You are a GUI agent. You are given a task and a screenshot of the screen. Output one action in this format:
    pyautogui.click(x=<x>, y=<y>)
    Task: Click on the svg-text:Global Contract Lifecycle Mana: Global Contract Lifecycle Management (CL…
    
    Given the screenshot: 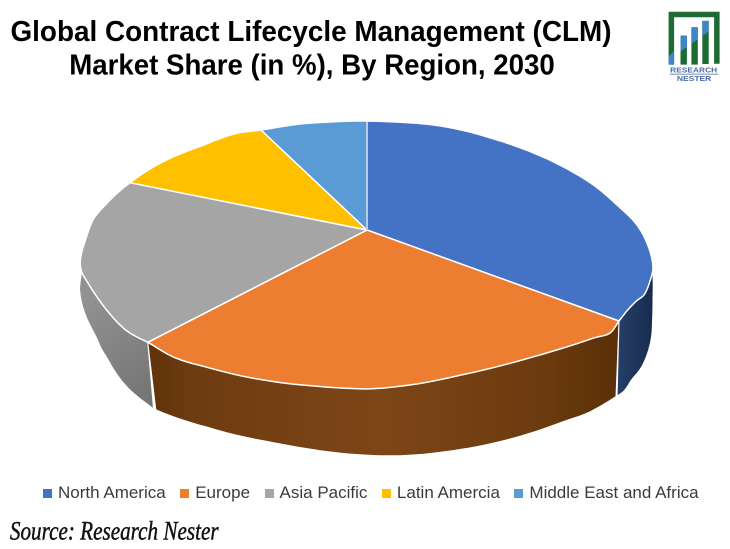 What is the action you would take?
    pyautogui.click(x=311, y=32)
    